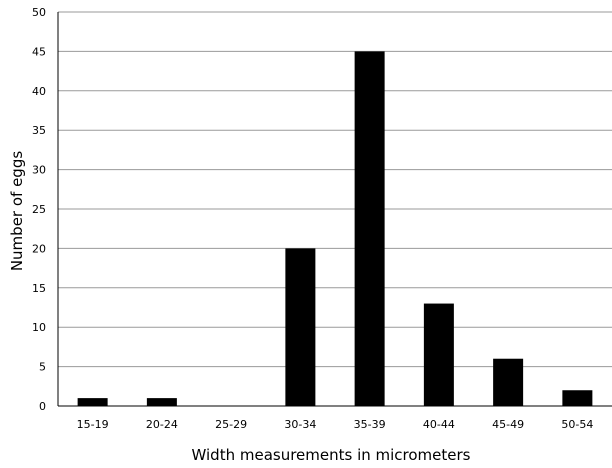  I want to click on y-axis-label: Number of eggs, so click(17, 211).